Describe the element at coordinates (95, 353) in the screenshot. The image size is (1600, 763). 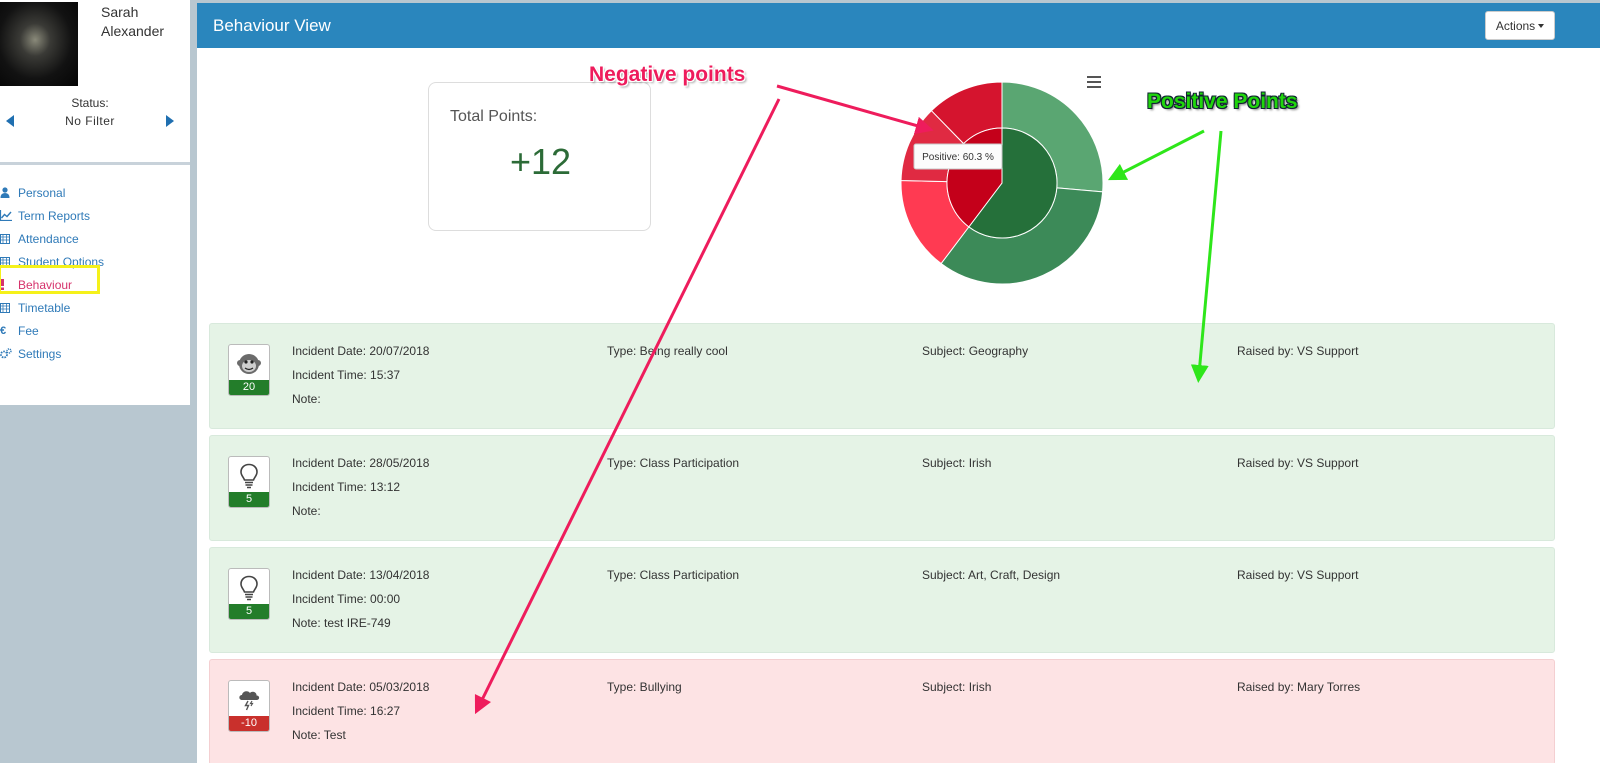
I see `sidebar-item-settings: Settings` at that location.